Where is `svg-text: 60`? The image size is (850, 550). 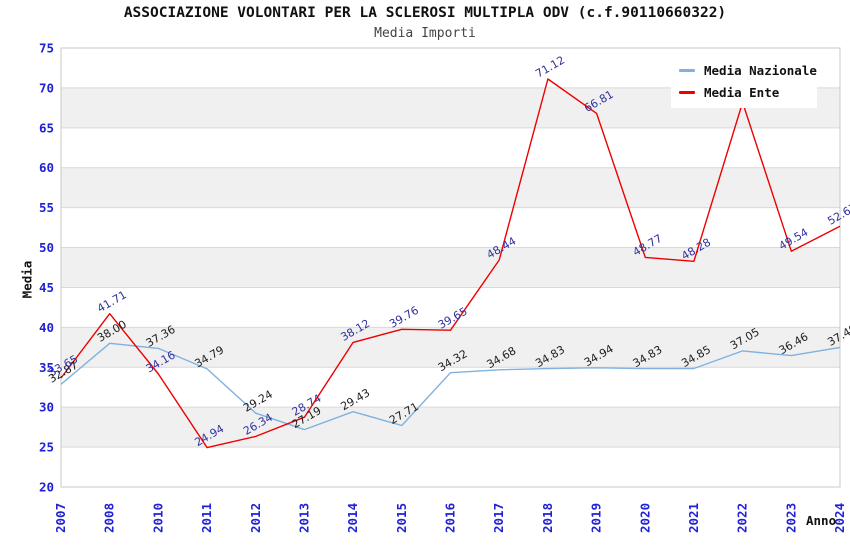
svg-text: 60 is located at coordinates (46, 167).